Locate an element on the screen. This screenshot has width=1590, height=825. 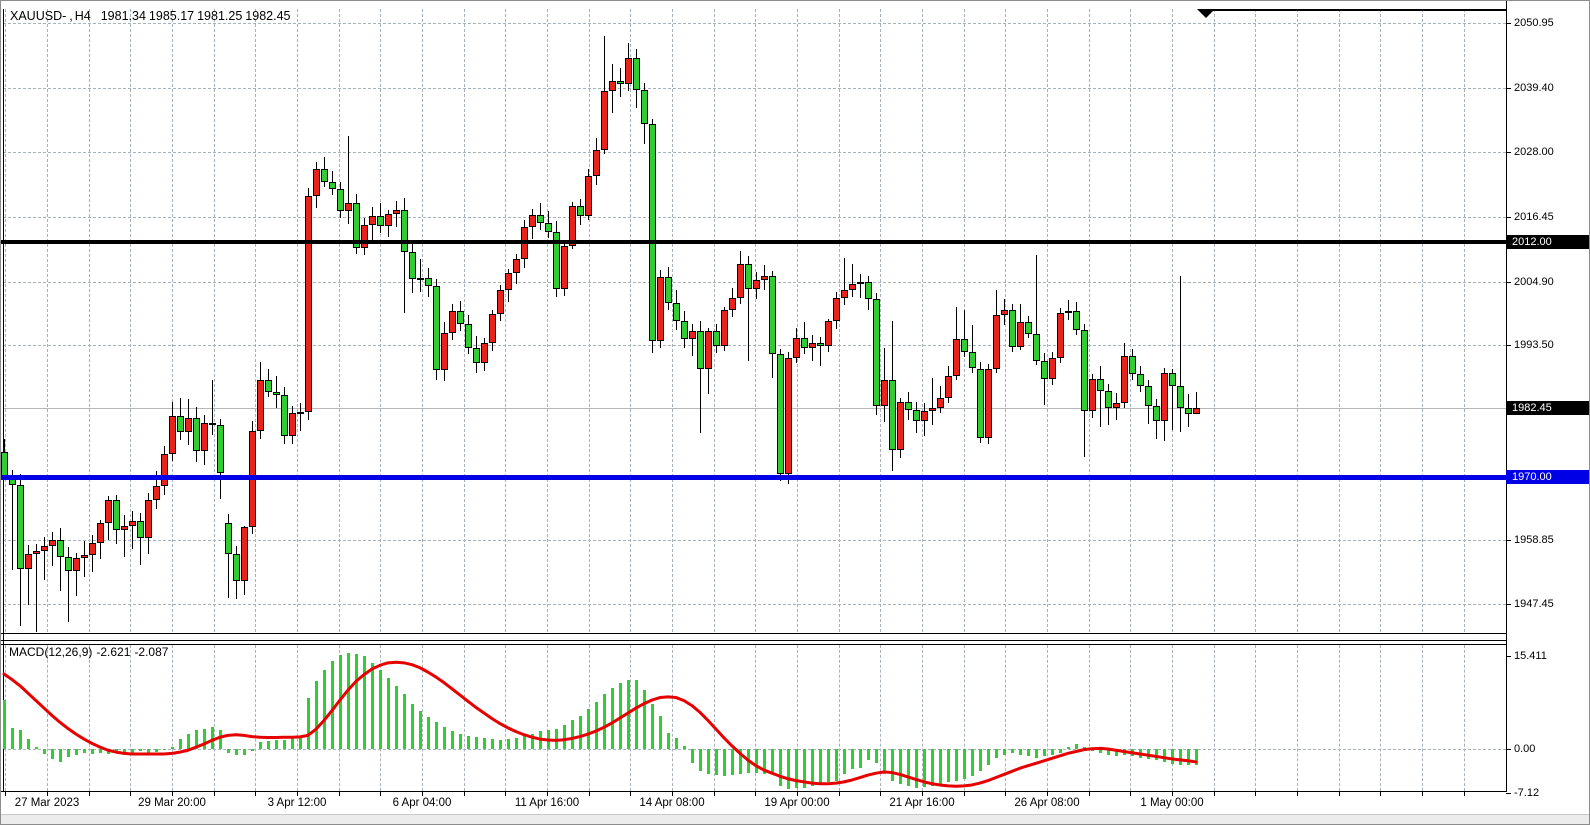
chart-shift-line is located at coordinates (1356, 10).